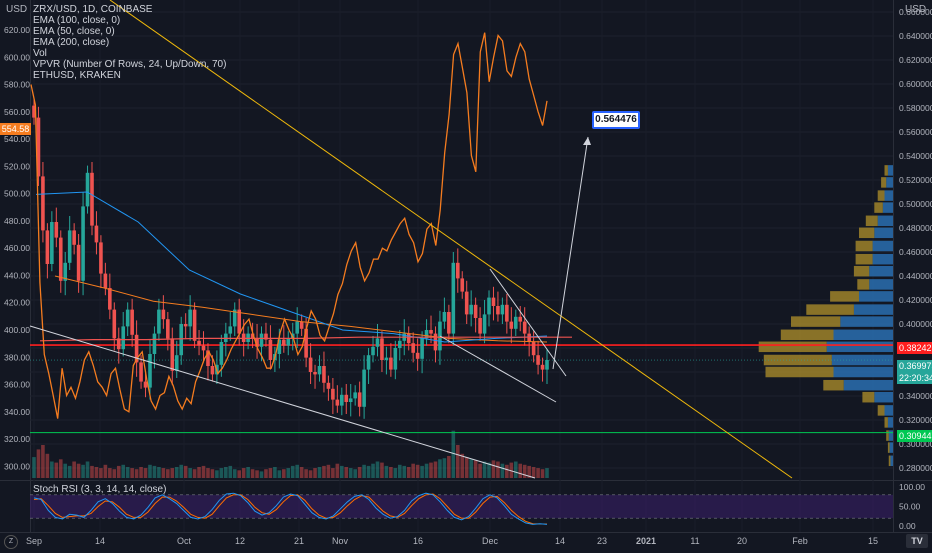  What do you see at coordinates (800, 541) in the screenshot?
I see `time-tick-label: Feb` at bounding box center [800, 541].